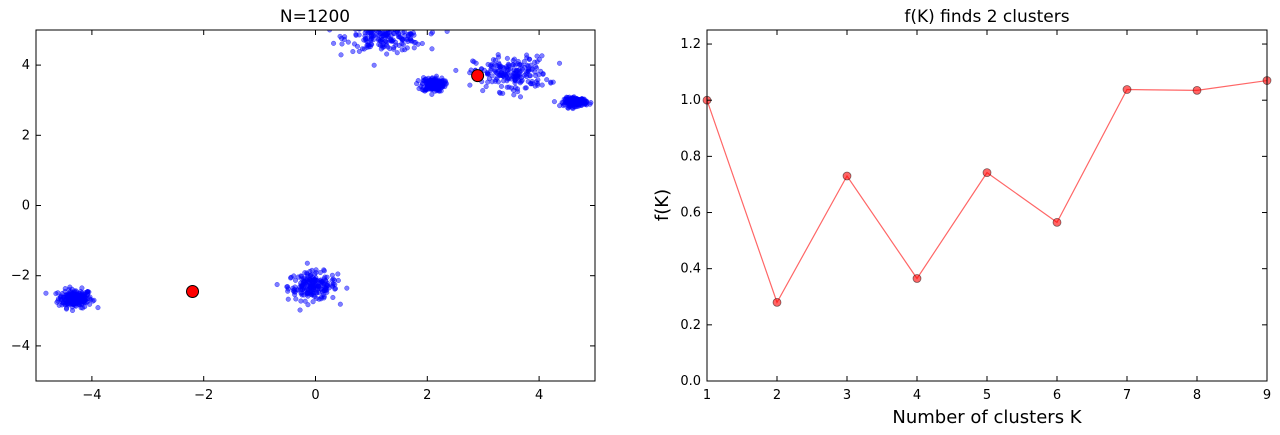 The width and height of the screenshot is (1280, 435). What do you see at coordinates (1057, 395) in the screenshot?
I see `x-tick-label: 6` at bounding box center [1057, 395].